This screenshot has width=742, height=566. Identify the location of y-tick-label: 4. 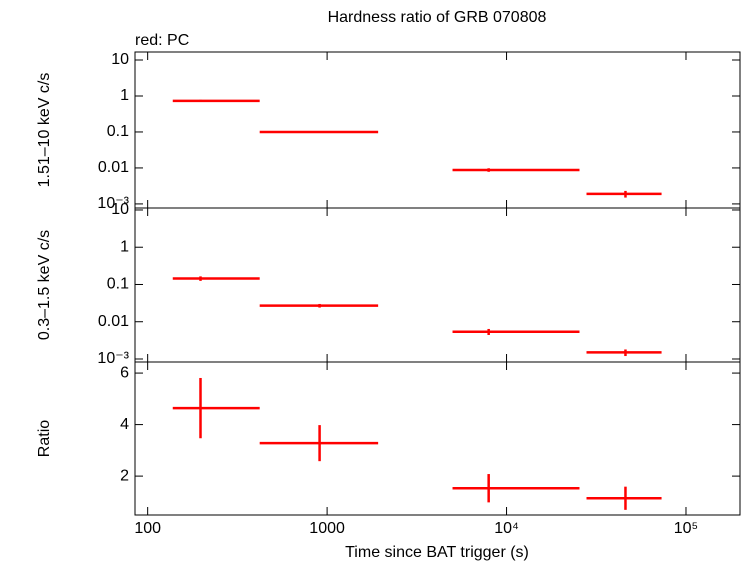
(124, 424).